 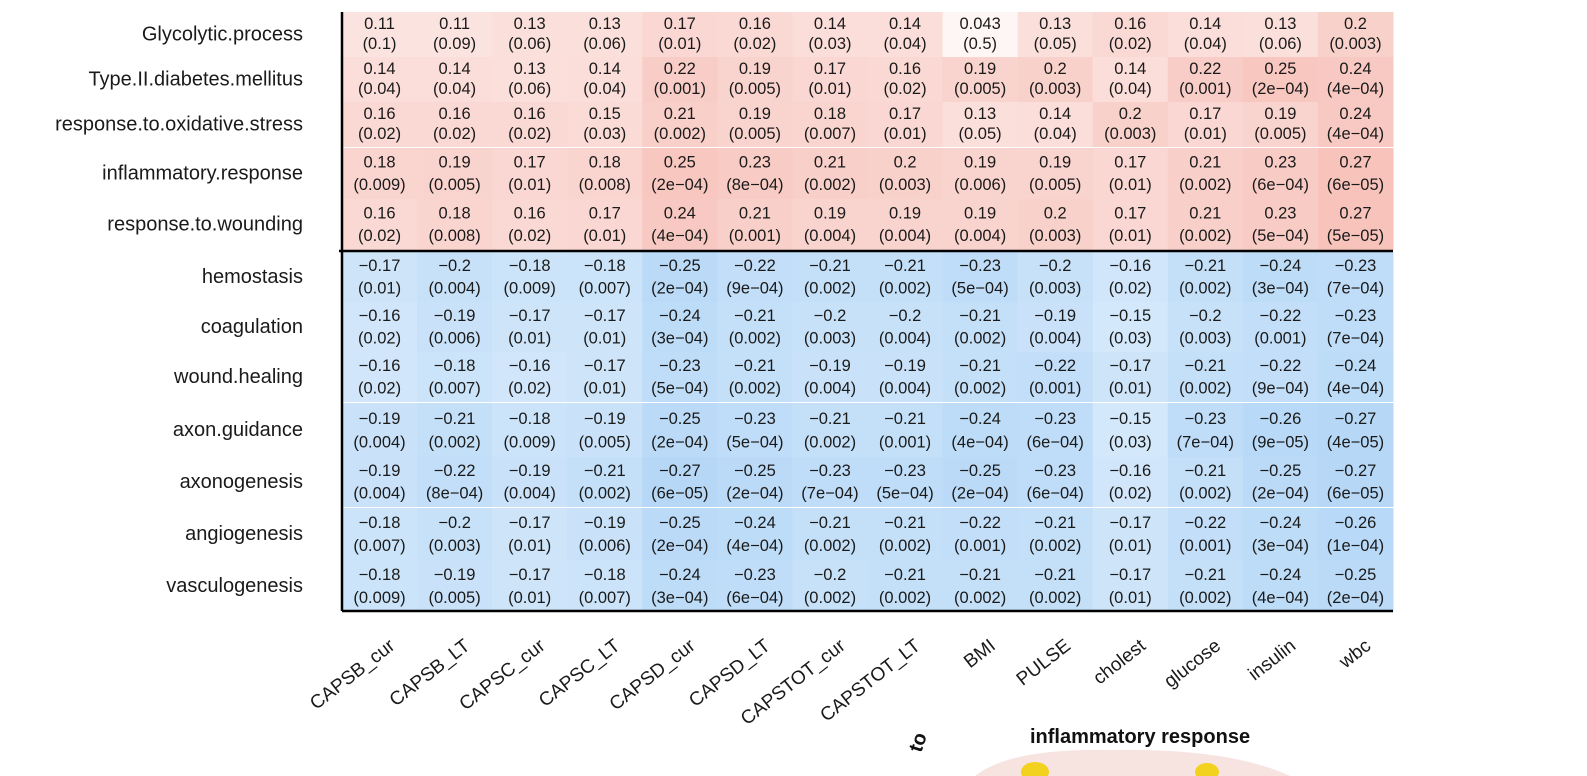 What do you see at coordinates (1355, 654) in the screenshot?
I see `column-label: wbc` at bounding box center [1355, 654].